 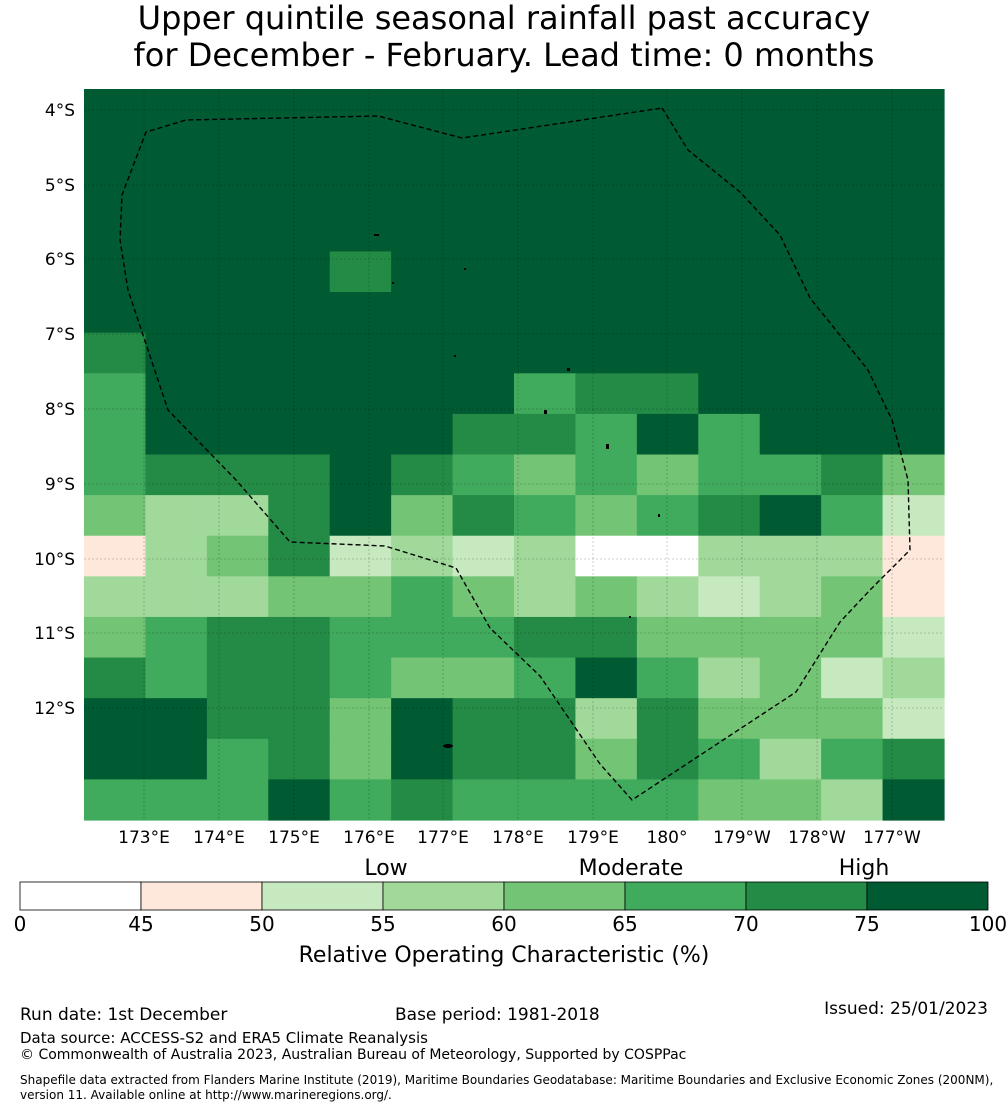 I want to click on issued-date: Issued: 25/01/2023, so click(x=906, y=1009).